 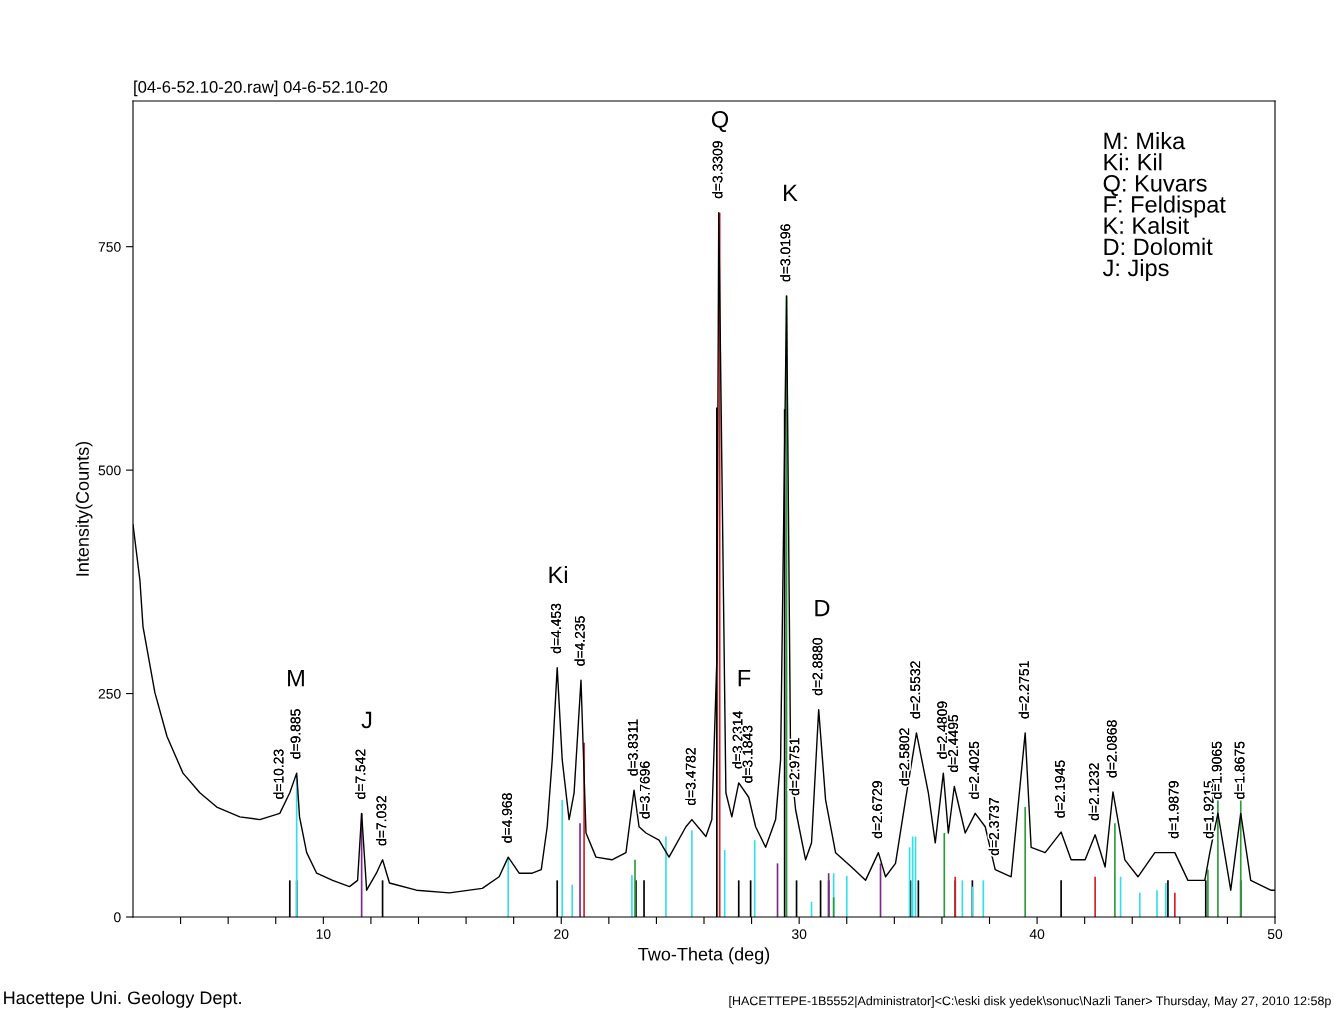 I want to click on annotation: d=2.4809, so click(x=942, y=730).